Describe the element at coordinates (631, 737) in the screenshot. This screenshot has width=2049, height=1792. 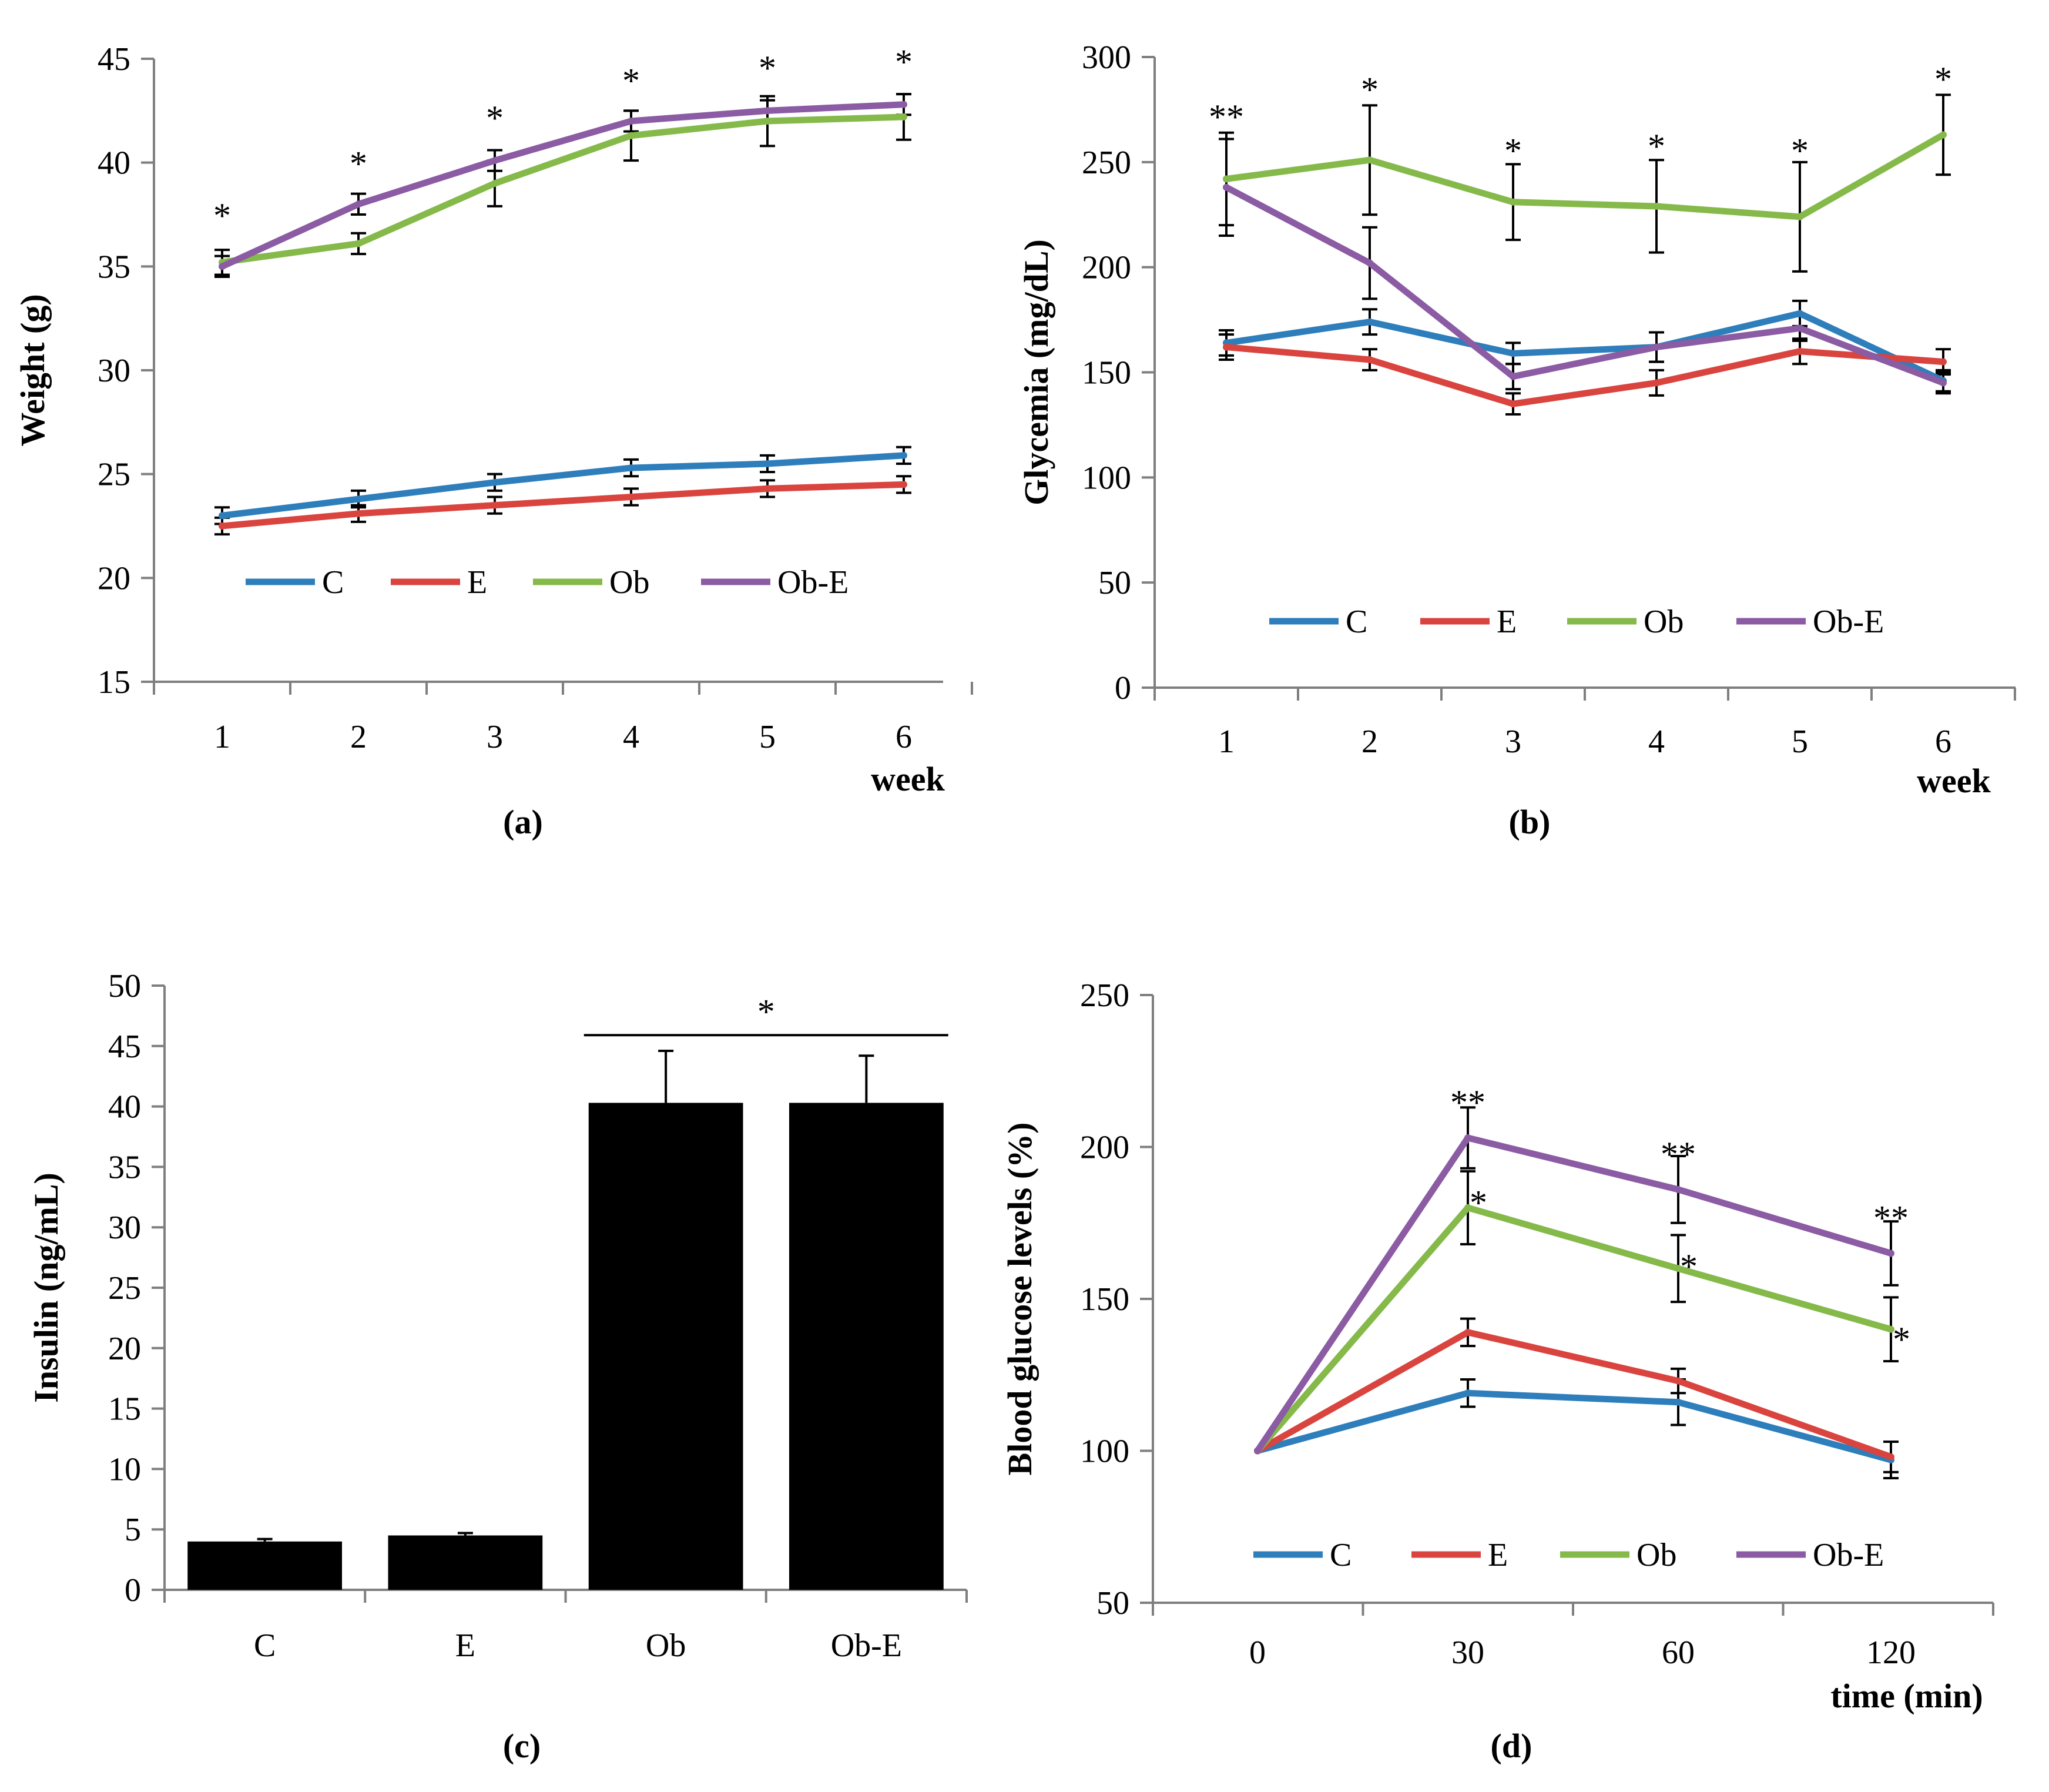
I see `x-tick-label: 4` at that location.